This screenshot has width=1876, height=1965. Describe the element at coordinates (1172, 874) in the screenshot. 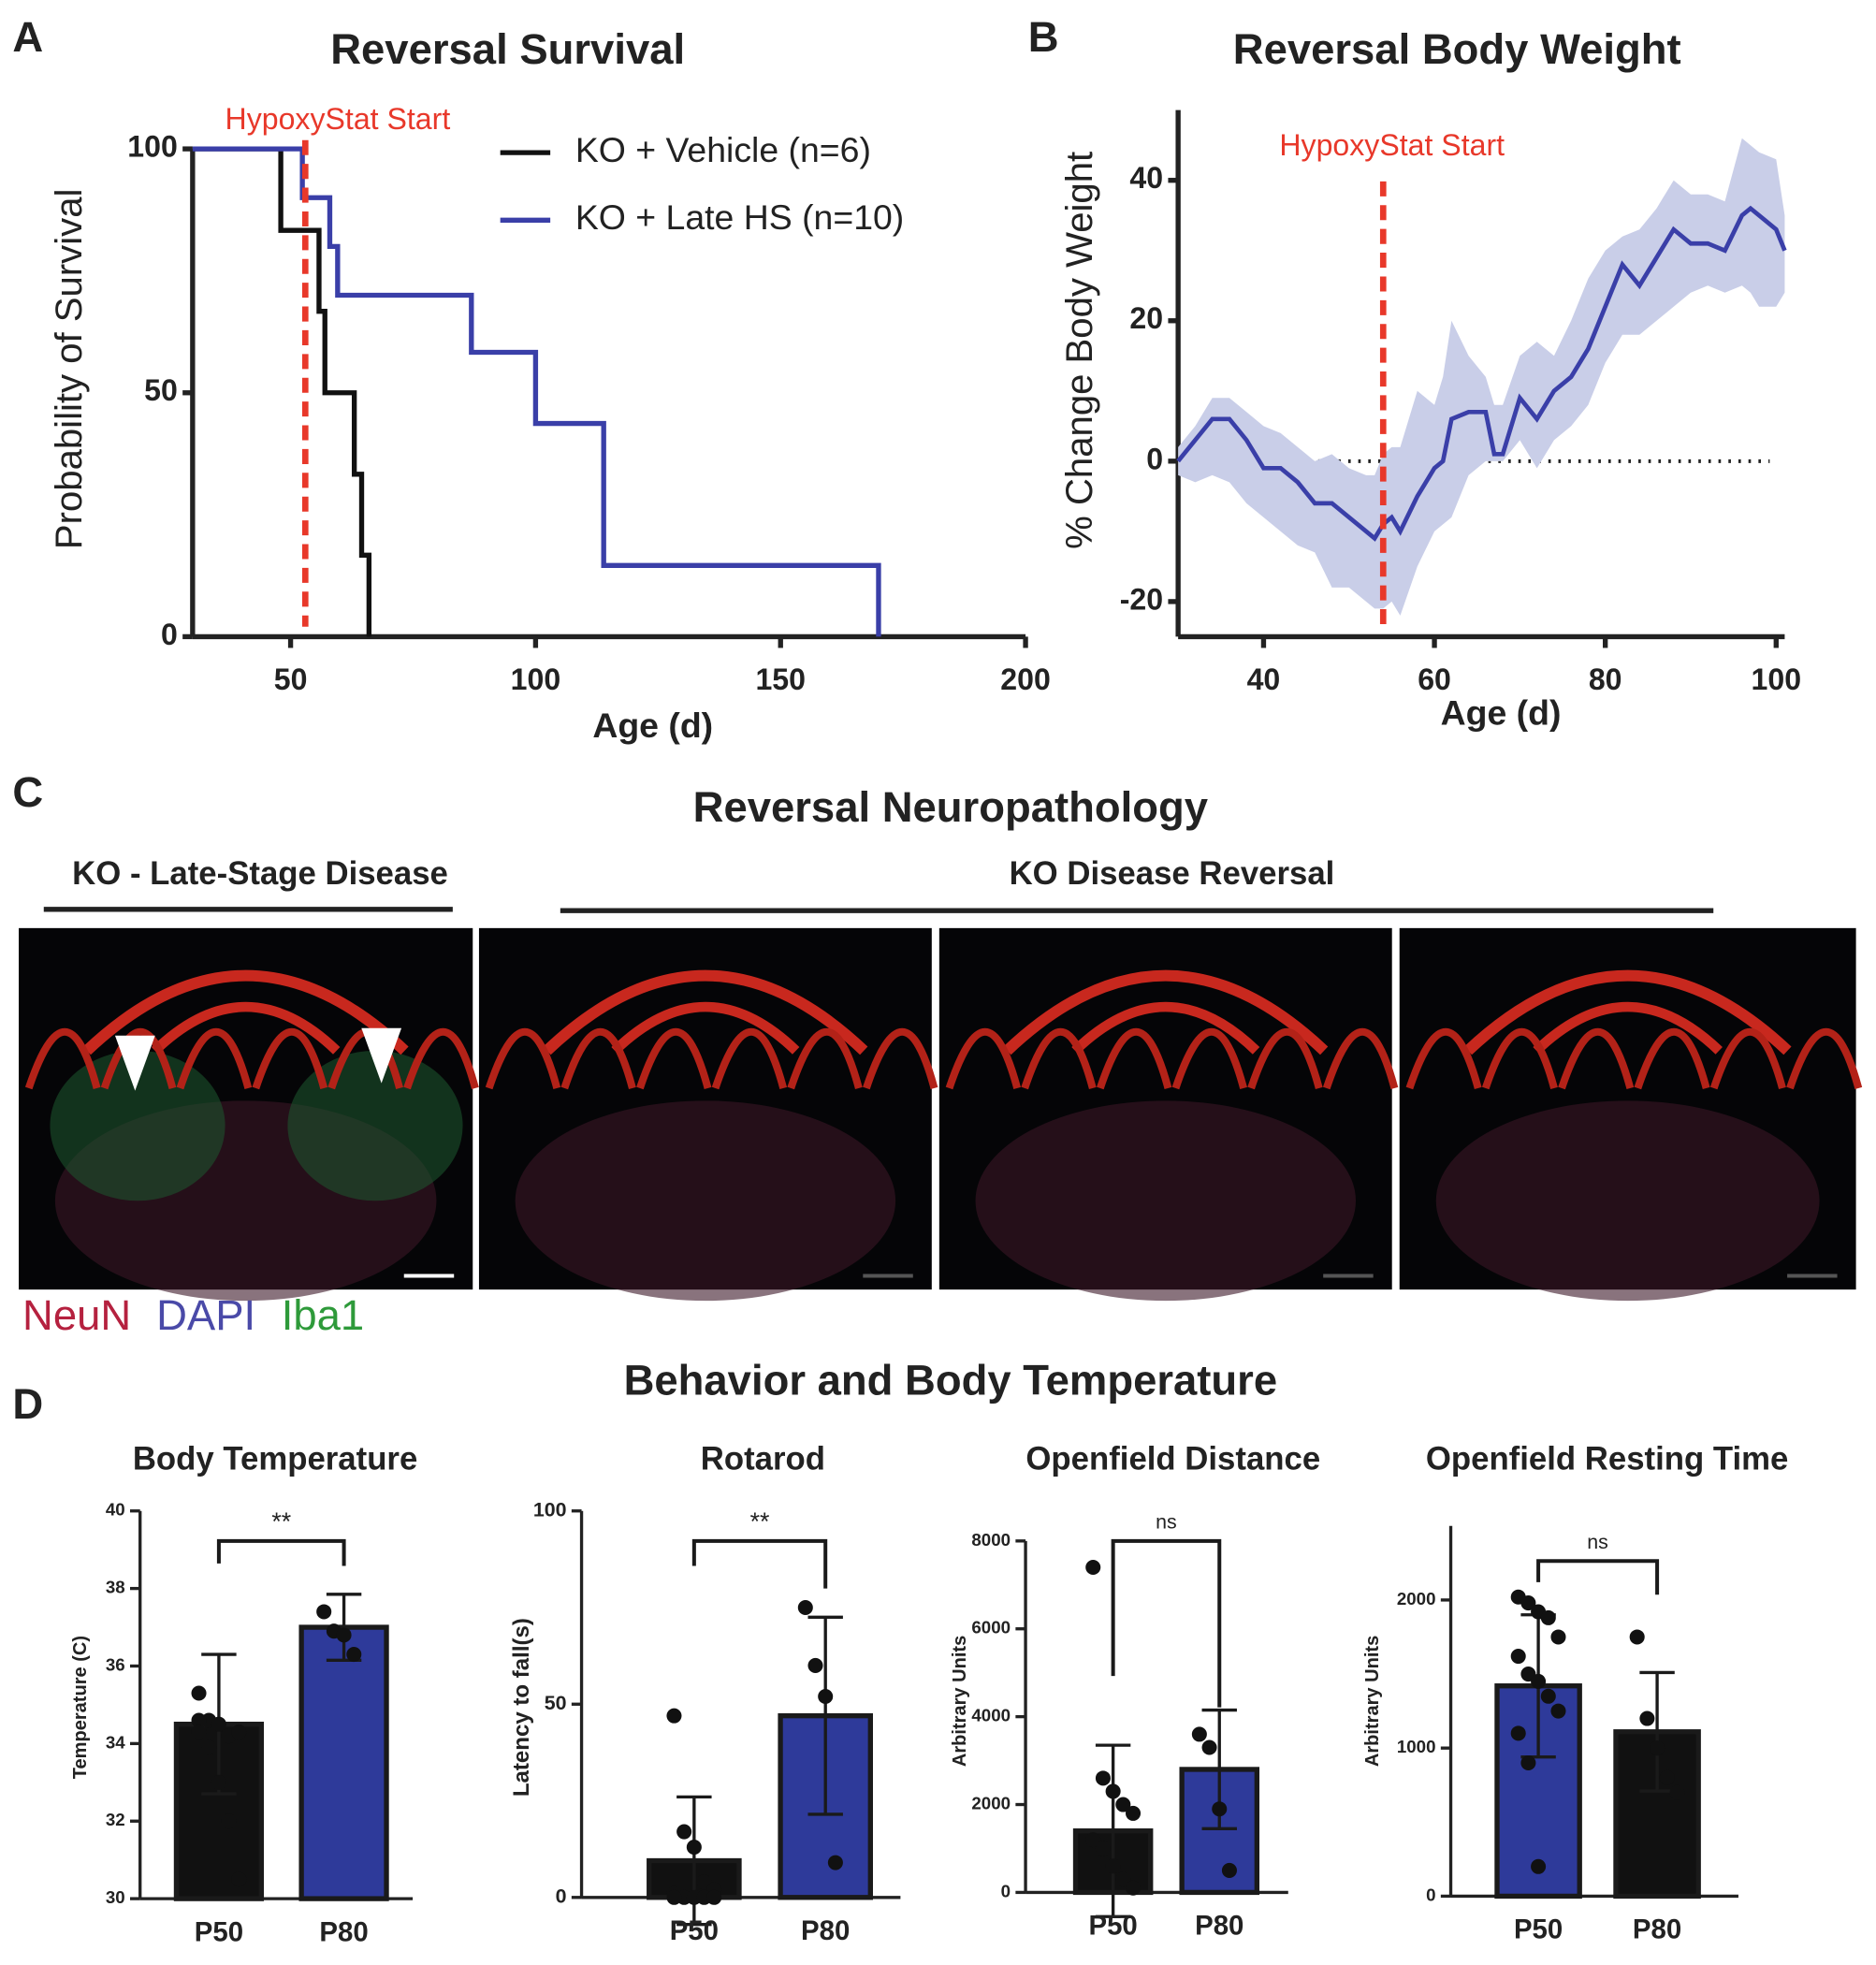

I see `group-label: KO Disease Reversal` at that location.